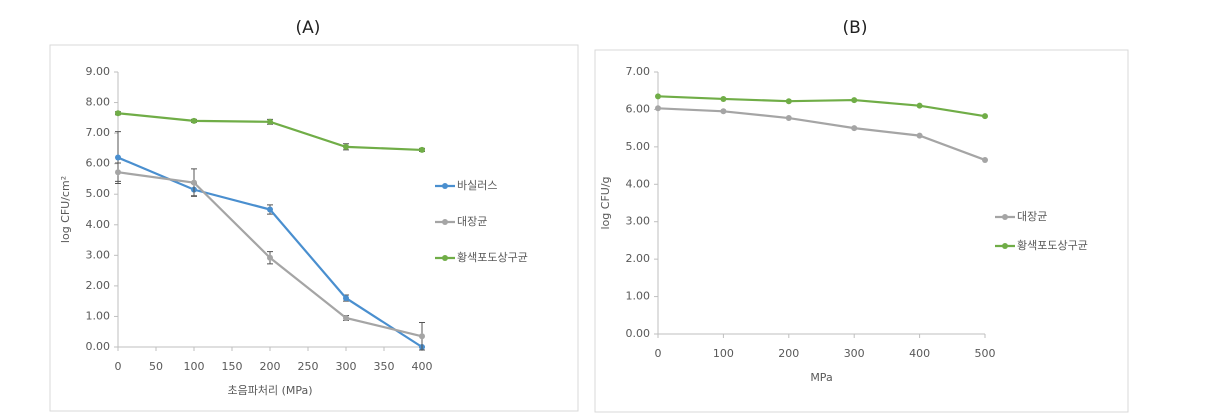 The width and height of the screenshot is (1208, 416). What do you see at coordinates (232, 366) in the screenshot?
I see `x-tick-label: 150` at bounding box center [232, 366].